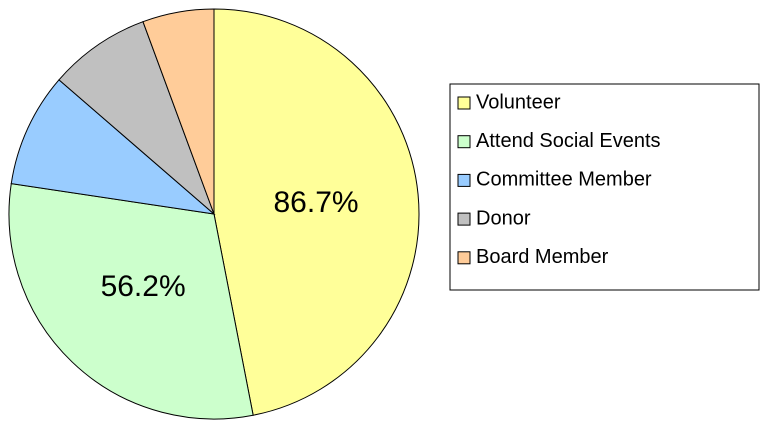 The height and width of the screenshot is (421, 760). Describe the element at coordinates (542, 257) in the screenshot. I see `legend-label: Board Member` at that location.